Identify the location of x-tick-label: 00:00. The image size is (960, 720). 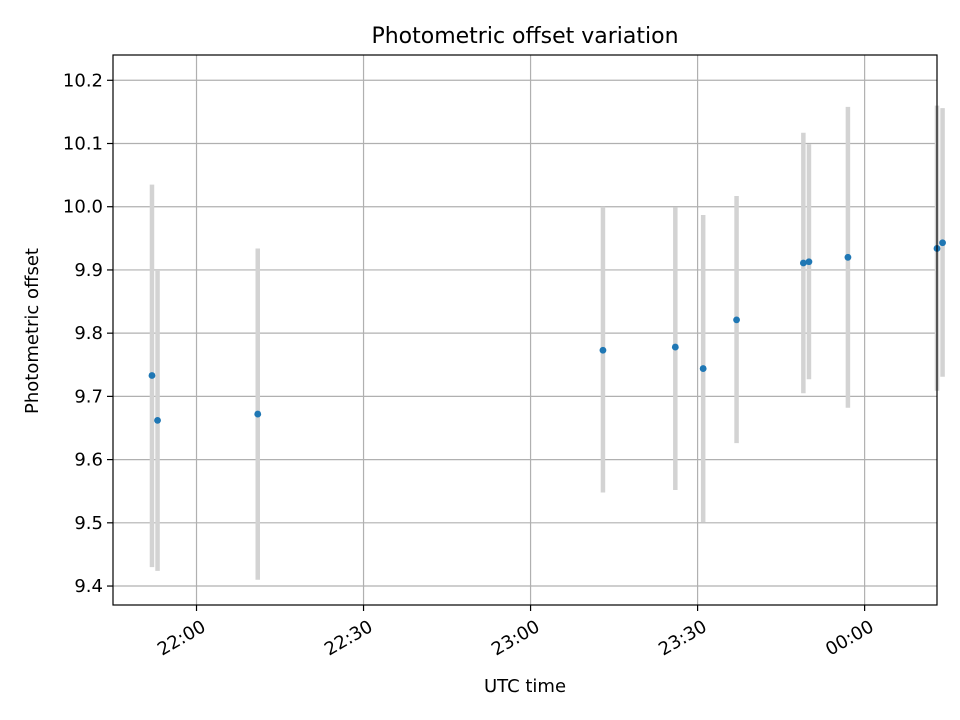
(849, 638).